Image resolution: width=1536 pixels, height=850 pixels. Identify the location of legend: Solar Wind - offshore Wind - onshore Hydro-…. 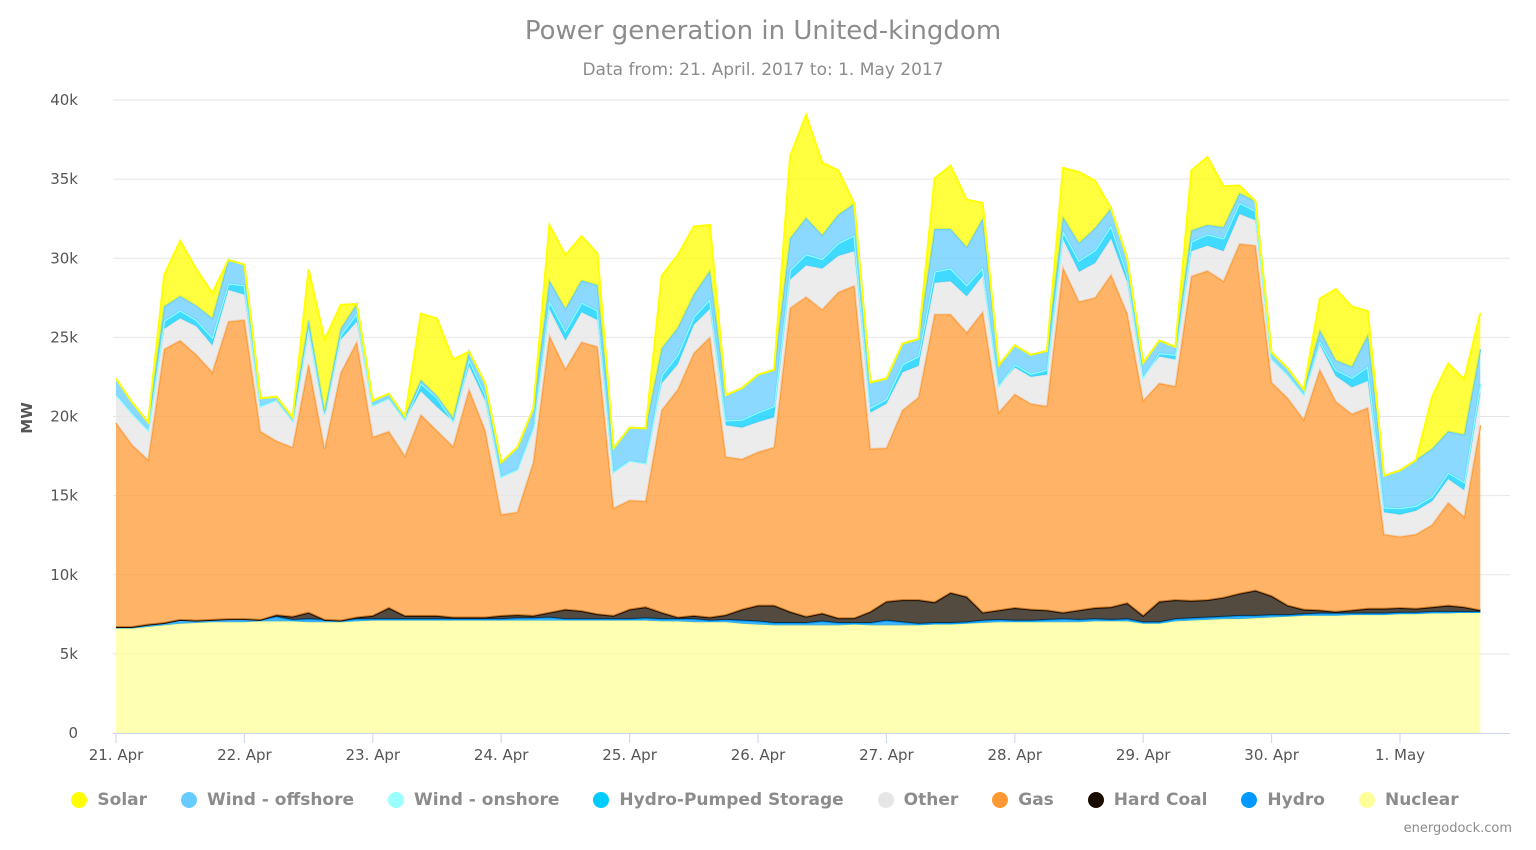
(768, 800).